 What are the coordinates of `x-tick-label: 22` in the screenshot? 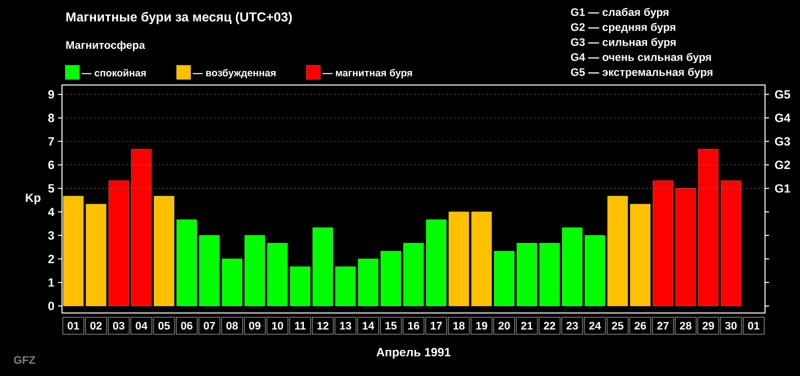 It's located at (550, 326).